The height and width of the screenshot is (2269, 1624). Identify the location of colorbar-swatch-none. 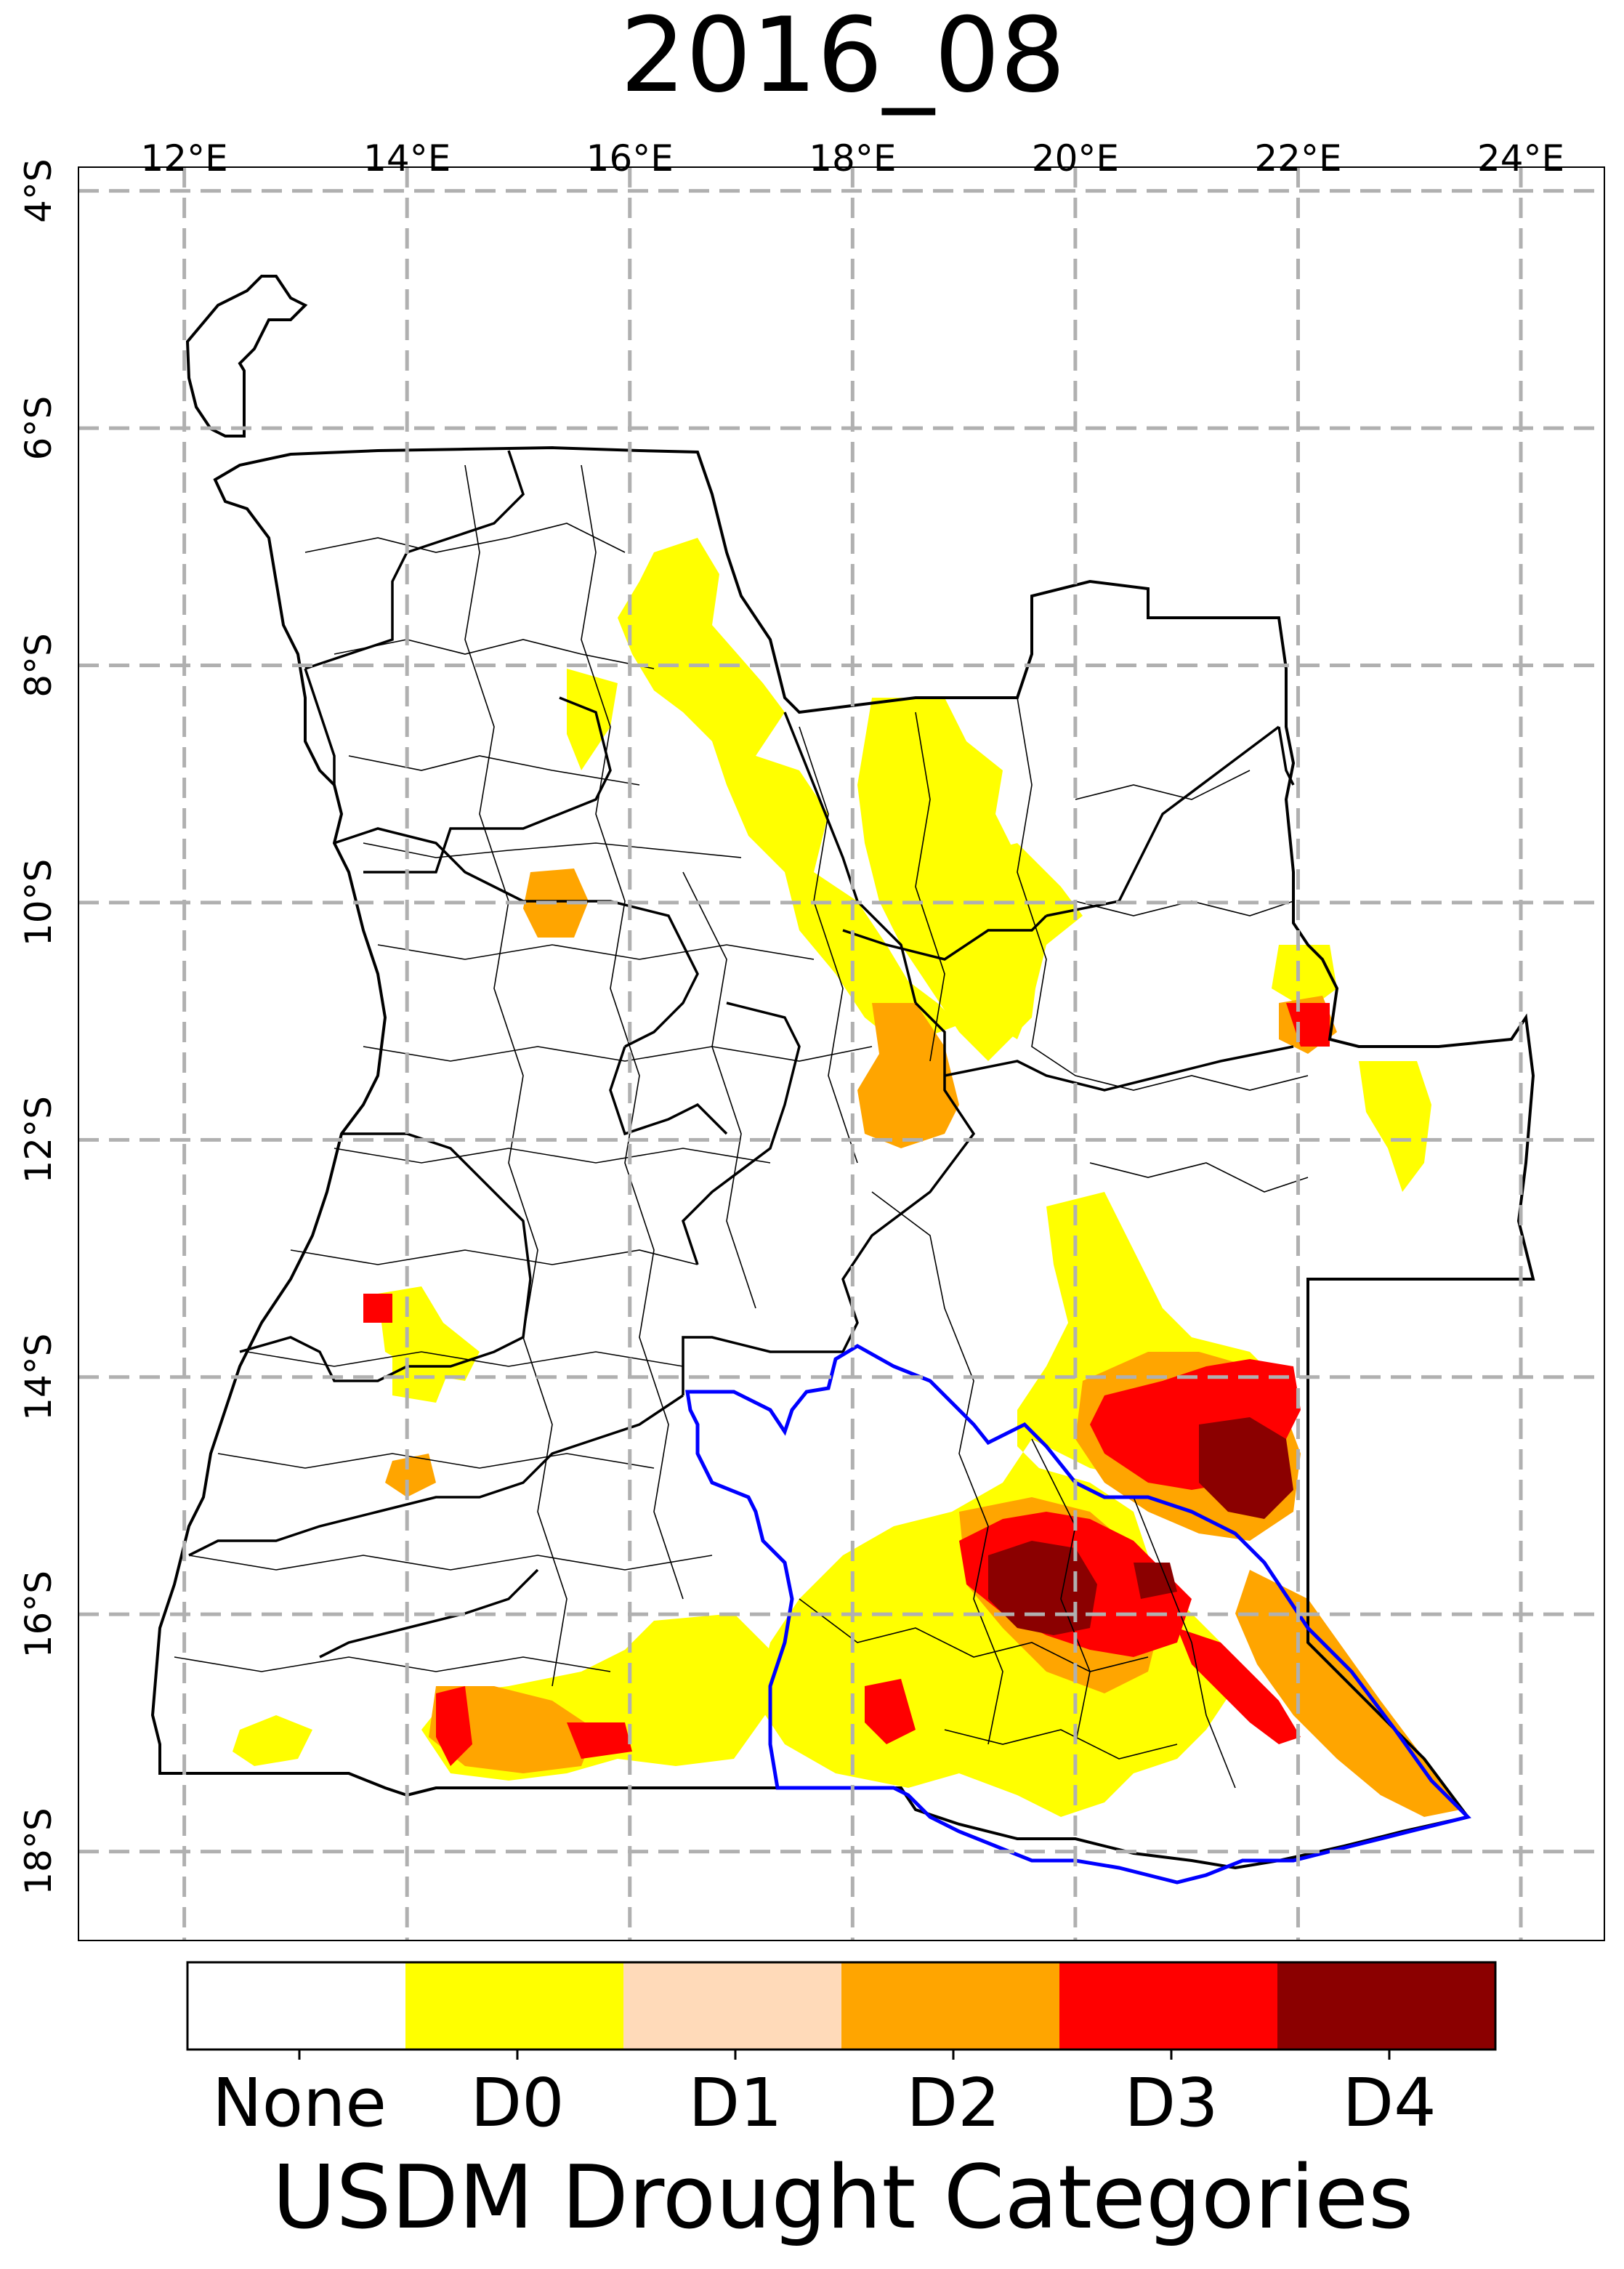
(296, 2006).